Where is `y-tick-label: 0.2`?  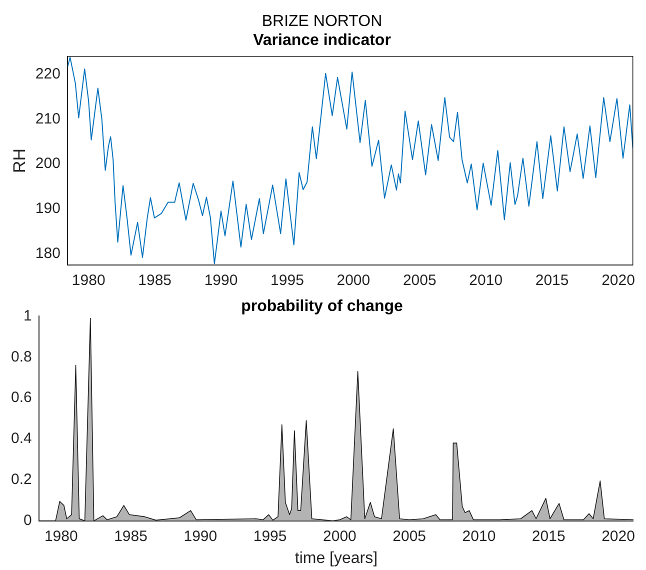 y-tick-label: 0.2 is located at coordinates (21, 479).